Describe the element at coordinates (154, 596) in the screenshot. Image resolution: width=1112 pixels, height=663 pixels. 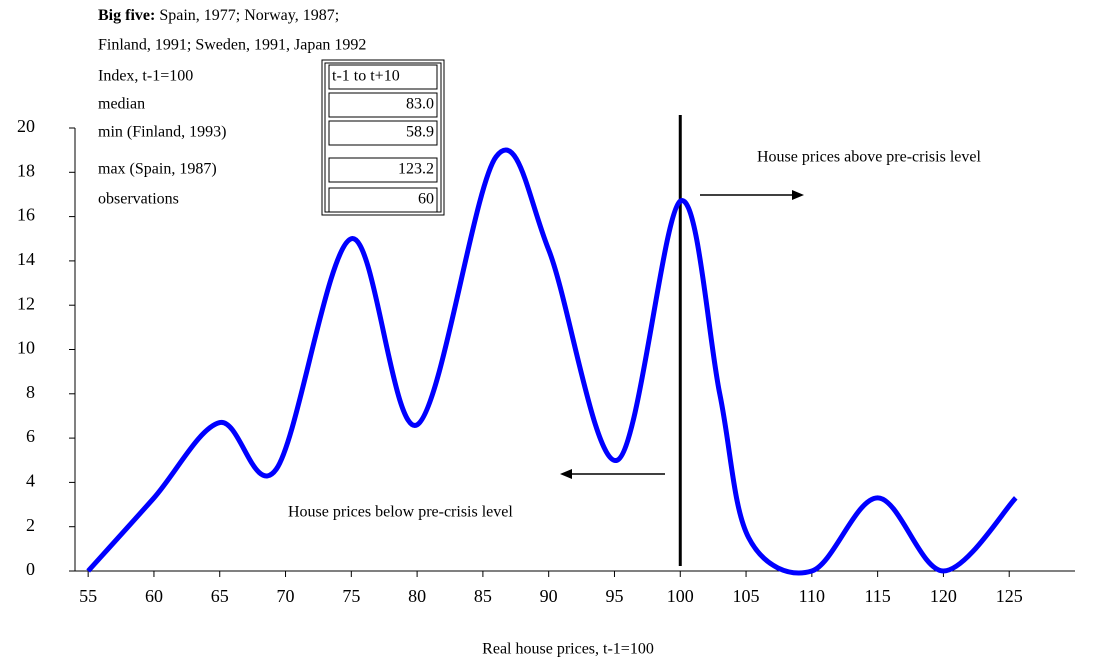
I see `x-tick-label: 60` at that location.